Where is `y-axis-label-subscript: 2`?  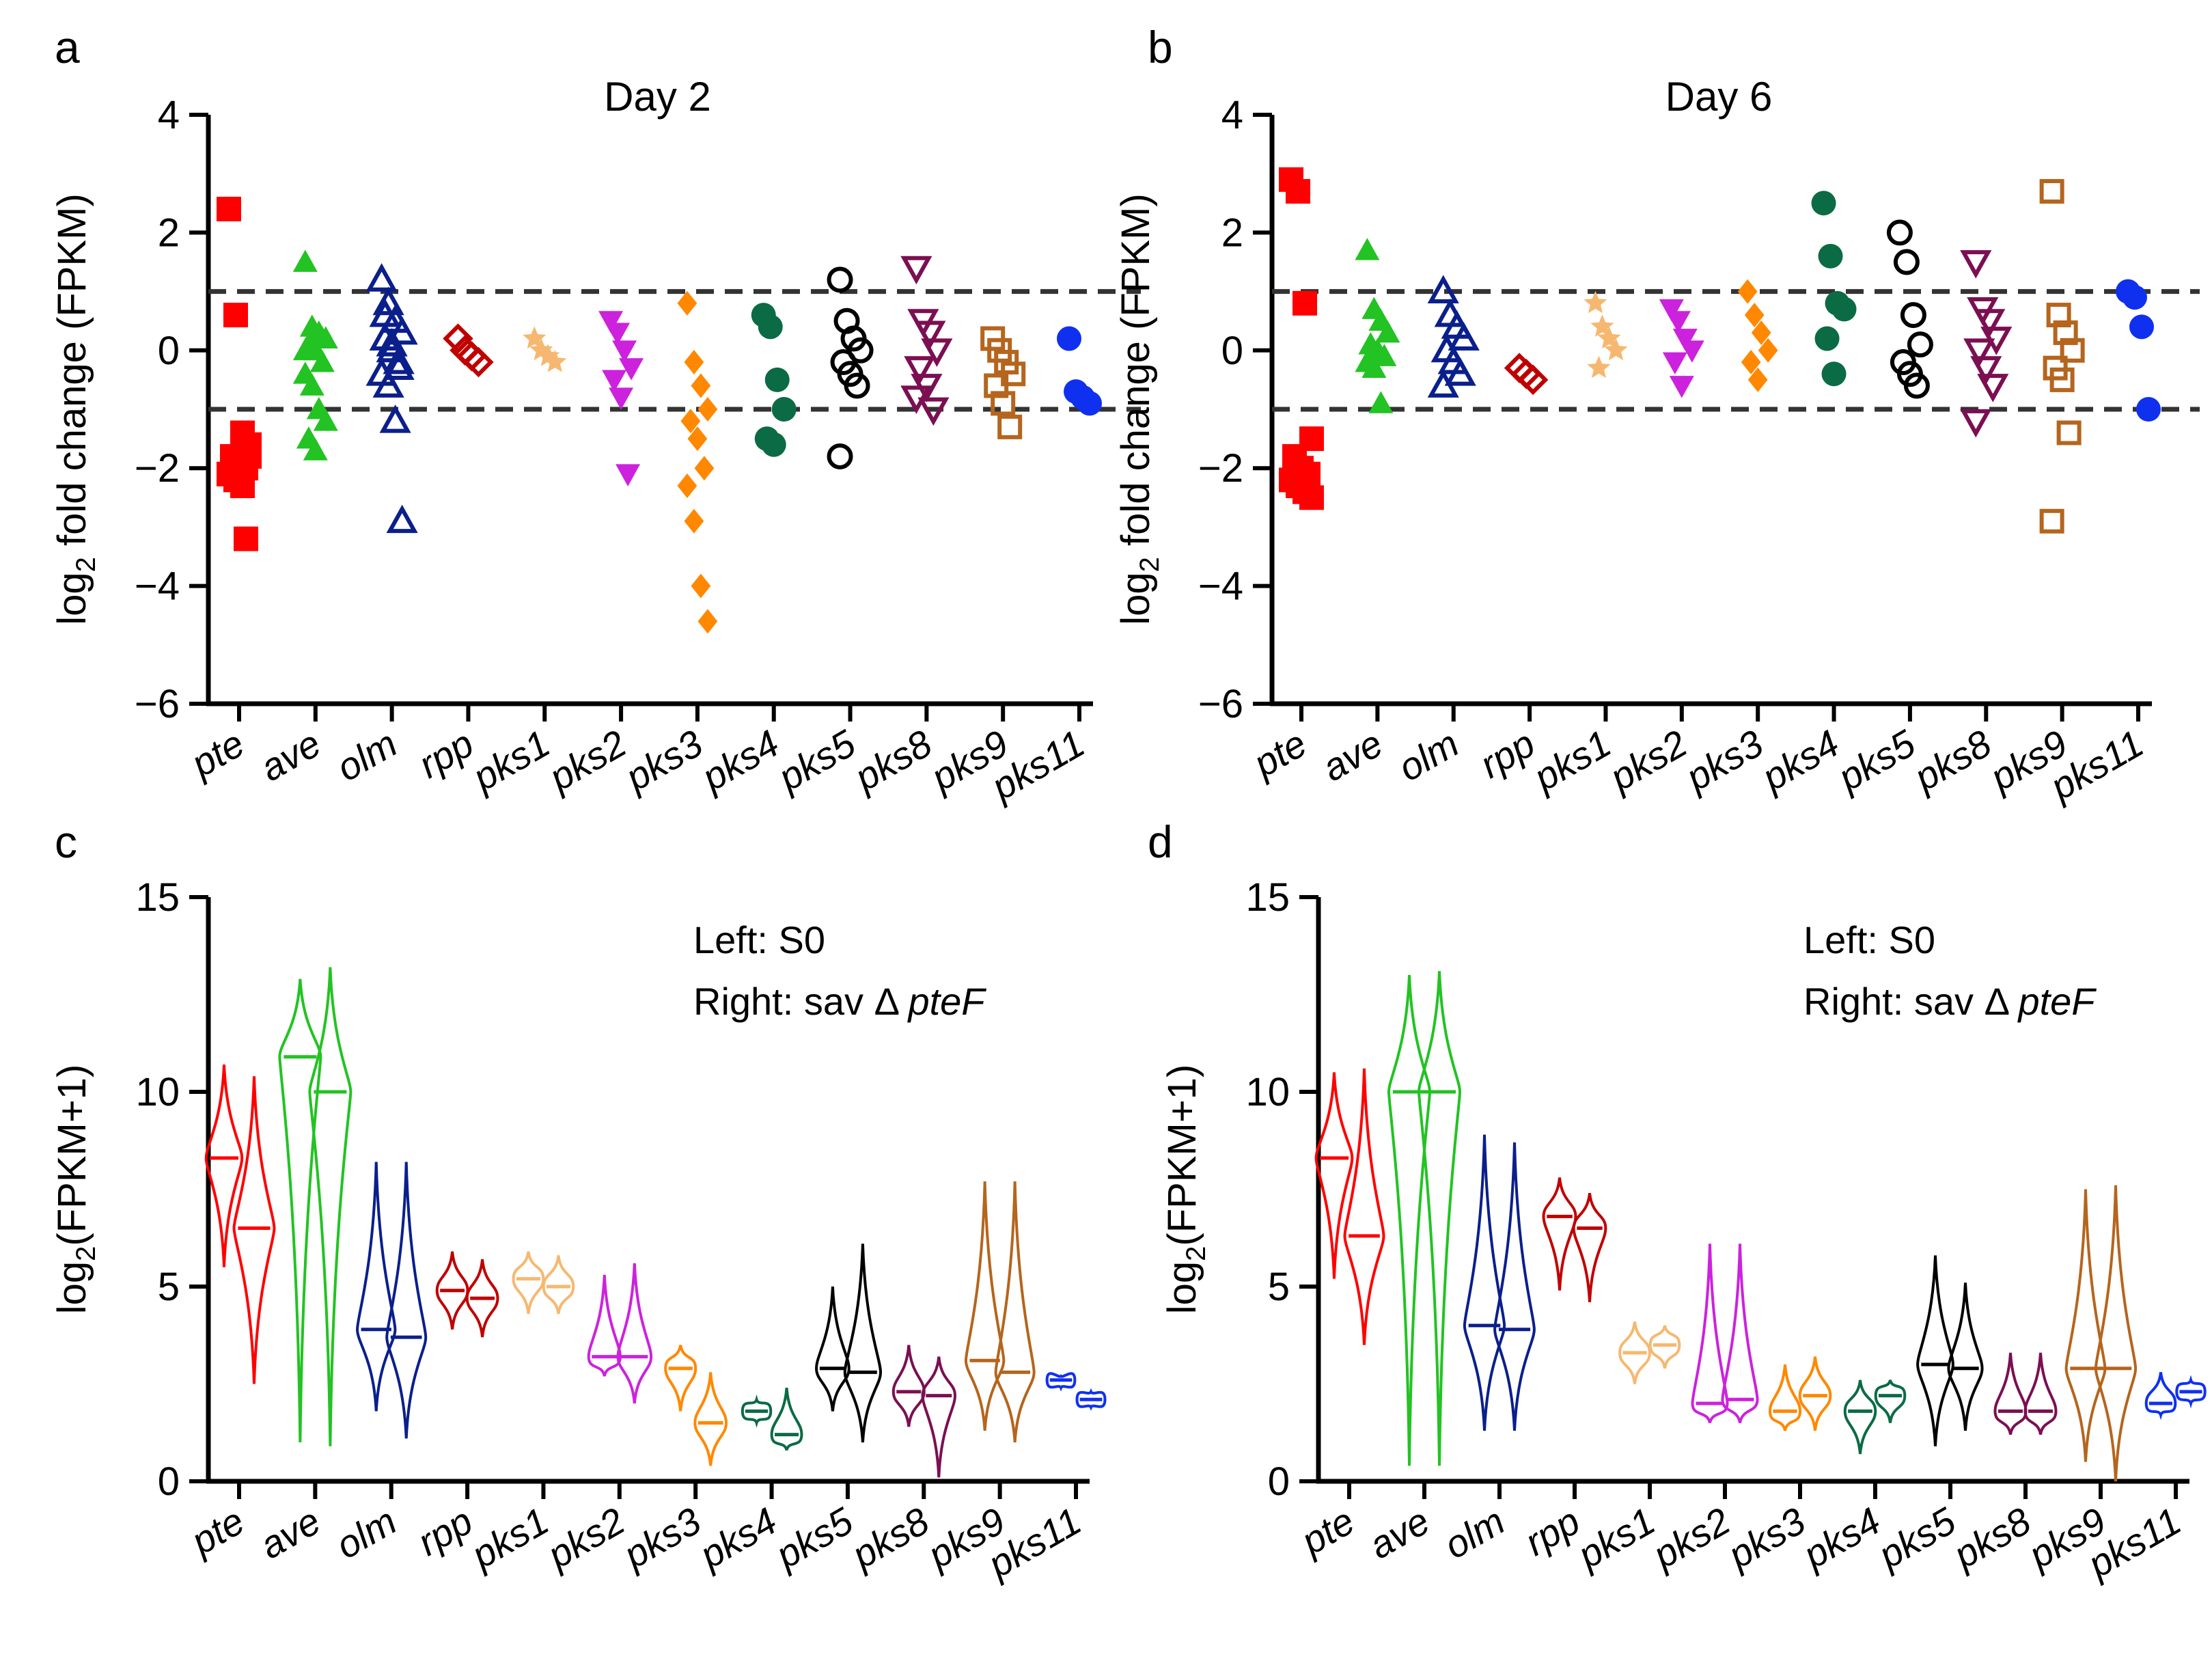
y-axis-label-subscript: 2 is located at coordinates (86, 564).